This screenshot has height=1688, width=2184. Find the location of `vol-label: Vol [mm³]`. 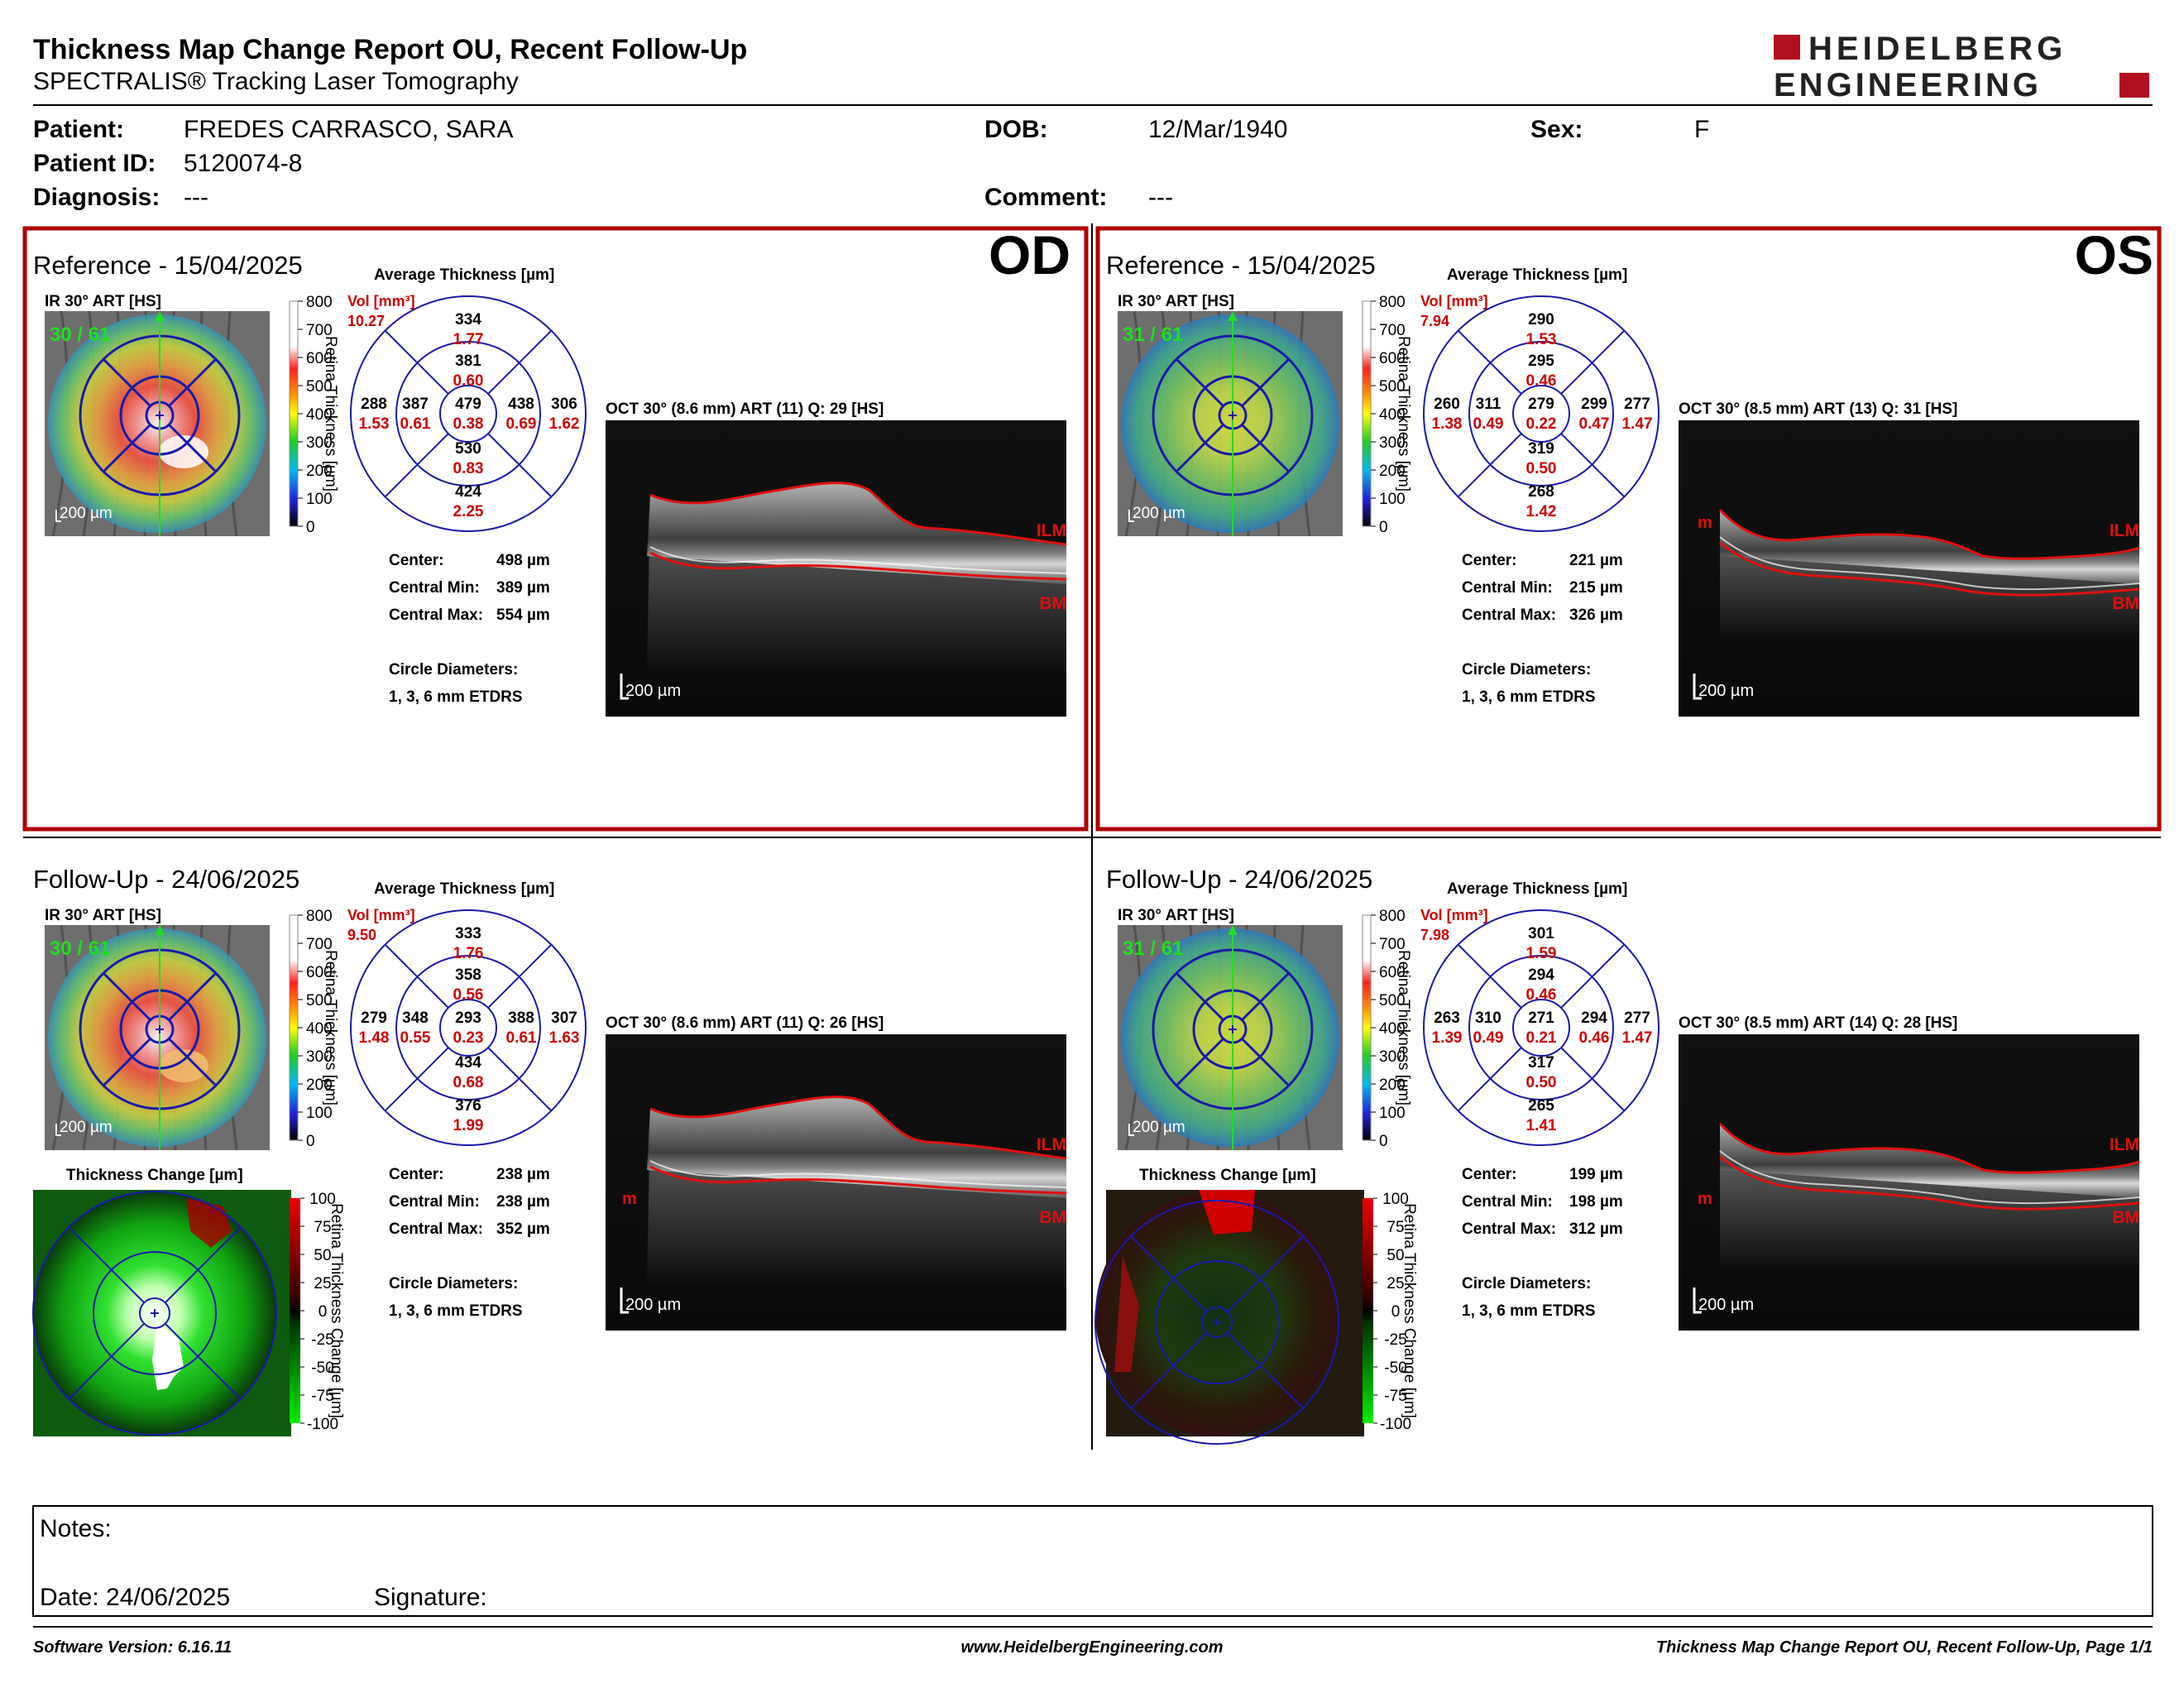

vol-label: Vol [mm³] is located at coordinates (1454, 915).